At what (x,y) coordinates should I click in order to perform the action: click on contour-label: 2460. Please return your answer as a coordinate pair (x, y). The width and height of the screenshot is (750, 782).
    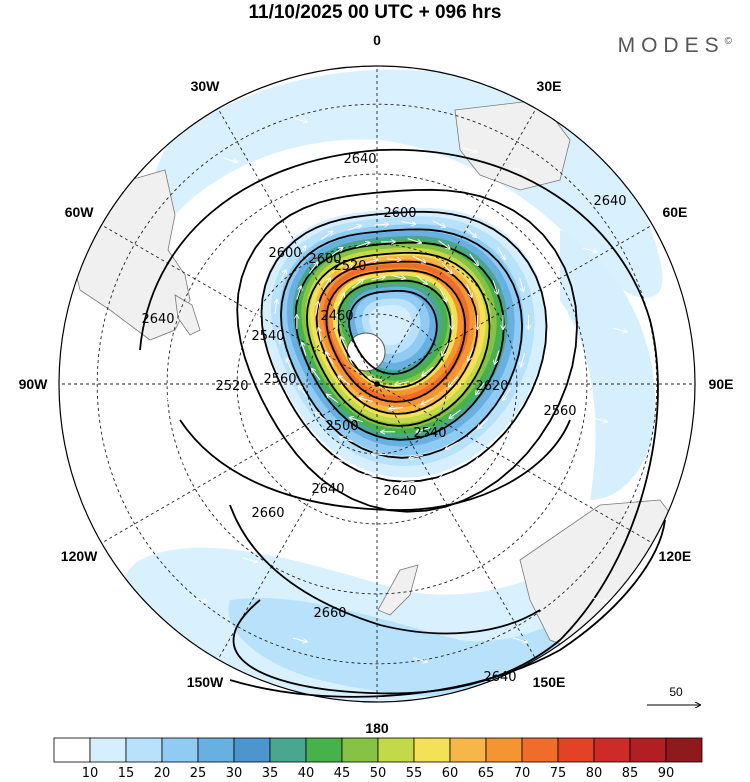
    Looking at the image, I should click on (336, 316).